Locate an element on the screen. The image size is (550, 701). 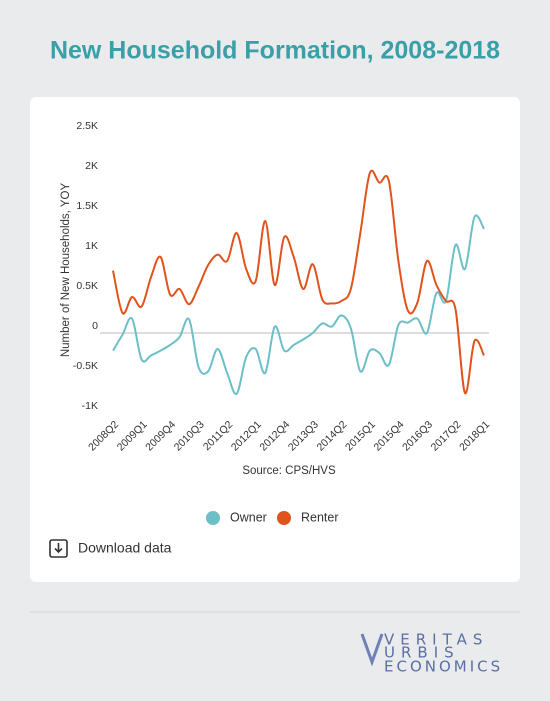
y-tick-label: 0 is located at coordinates (95, 326).